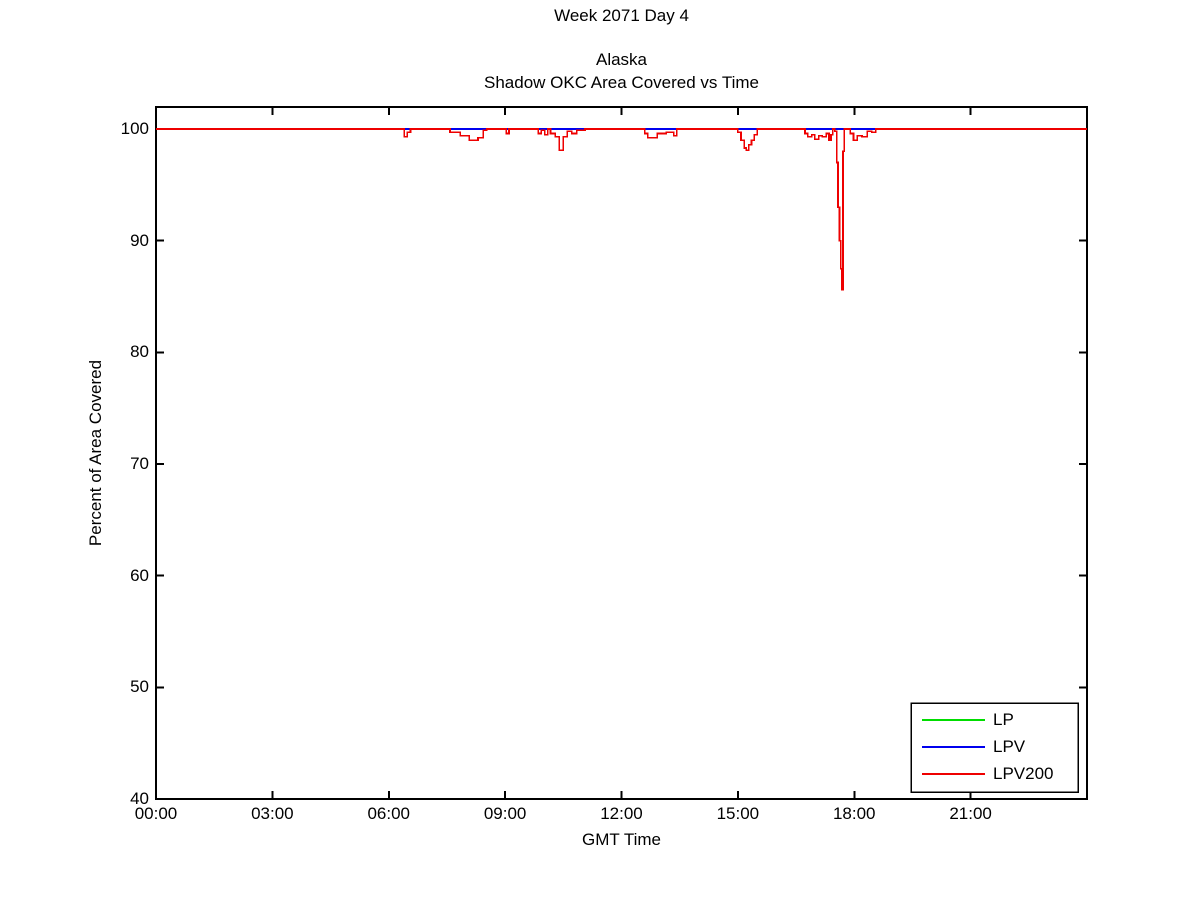 The height and width of the screenshot is (900, 1200). Describe the element at coordinates (505, 813) in the screenshot. I see `x-tick-label: 09:00` at that location.